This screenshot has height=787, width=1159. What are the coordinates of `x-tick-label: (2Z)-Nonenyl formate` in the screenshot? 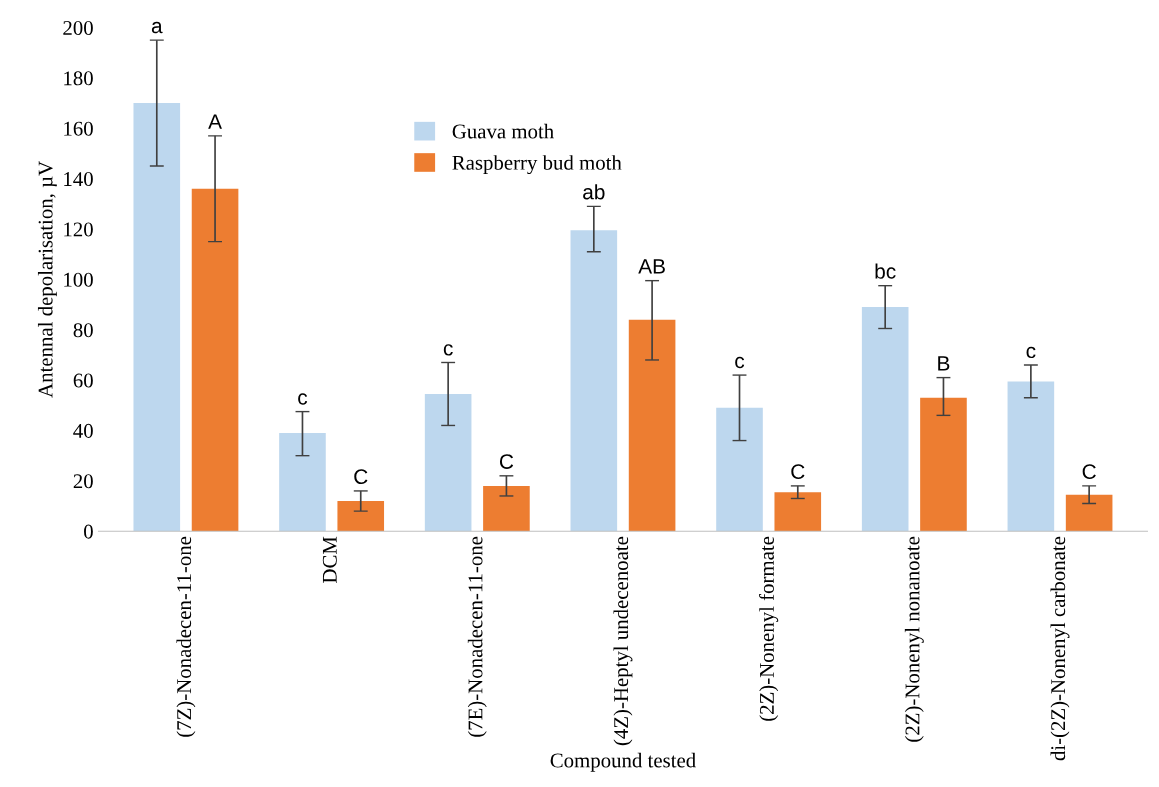 It's located at (769, 628).